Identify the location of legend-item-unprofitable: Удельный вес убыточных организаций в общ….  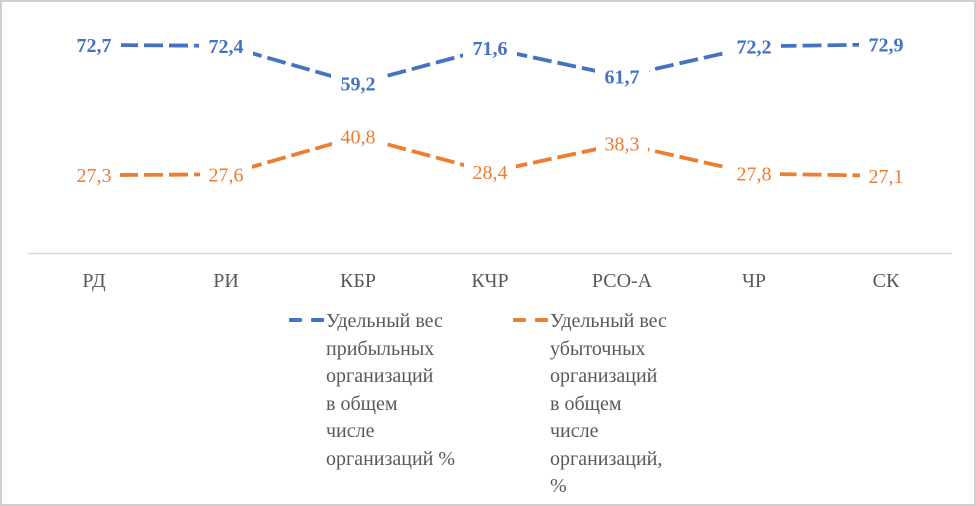
(617, 404).